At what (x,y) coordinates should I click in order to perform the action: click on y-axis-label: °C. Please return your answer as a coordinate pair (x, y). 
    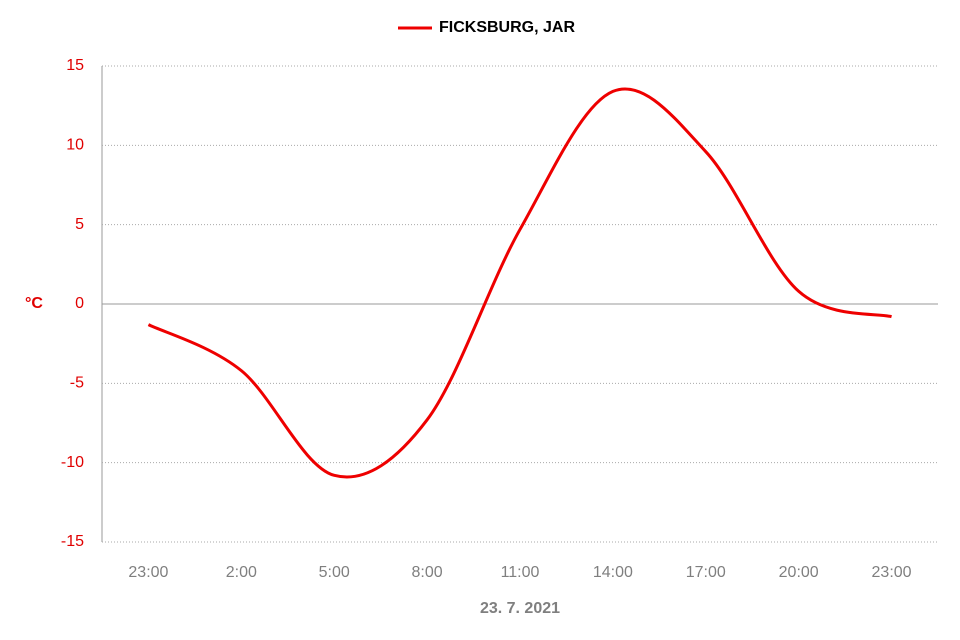
    Looking at the image, I should click on (34, 303).